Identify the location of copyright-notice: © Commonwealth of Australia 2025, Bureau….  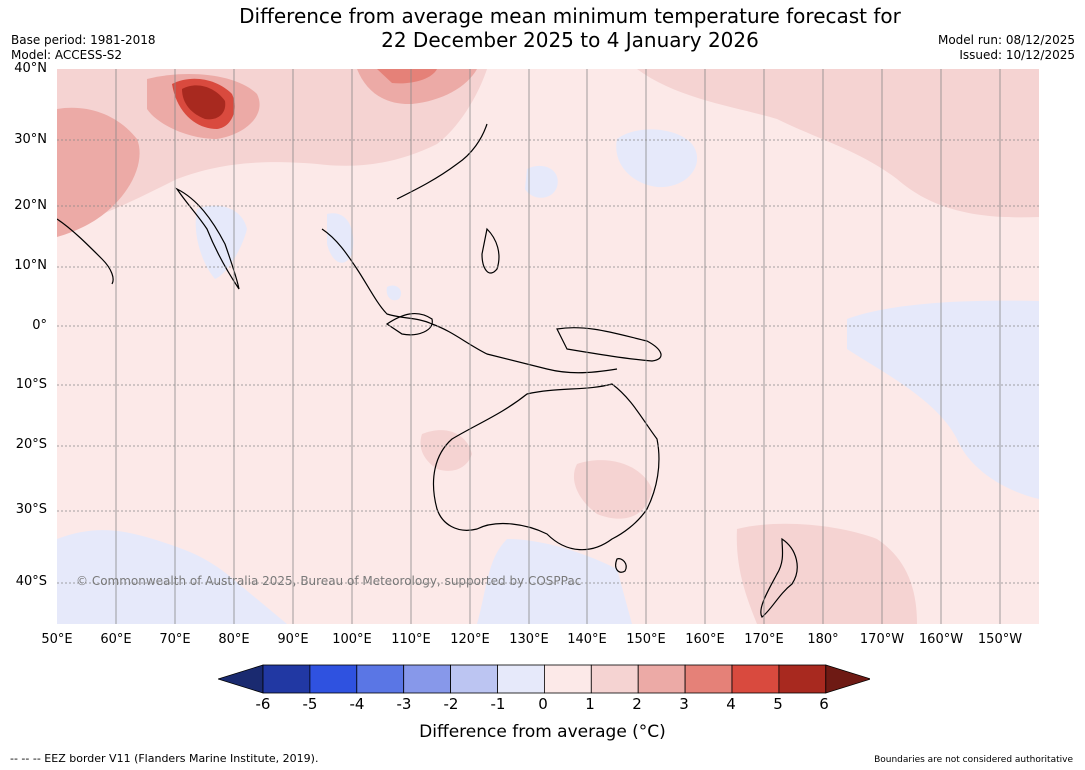
(329, 581).